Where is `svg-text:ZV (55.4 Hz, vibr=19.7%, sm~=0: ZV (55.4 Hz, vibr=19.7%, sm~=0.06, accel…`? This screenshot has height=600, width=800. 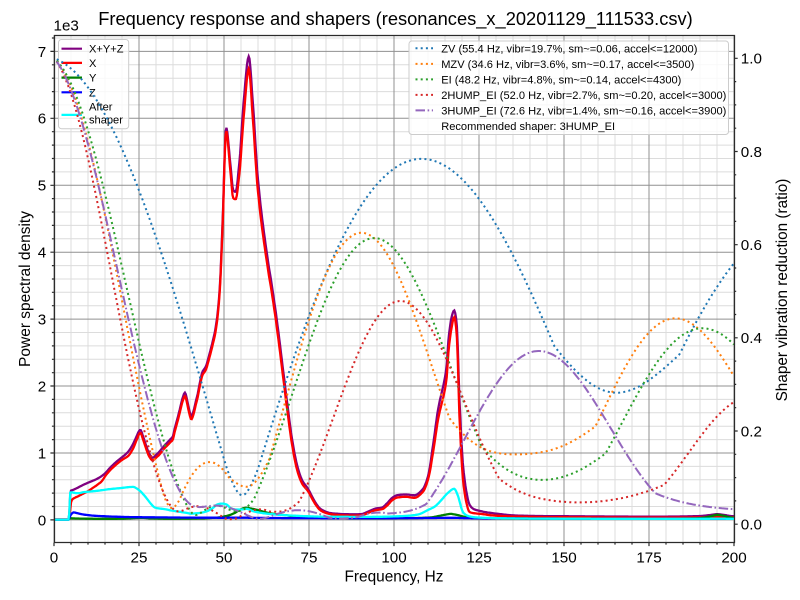 svg-text:ZV (55.4 Hz, vibr=19.7%, sm~=0: ZV (55.4 Hz, vibr=19.7%, sm~=0.06, accel… is located at coordinates (569, 49).